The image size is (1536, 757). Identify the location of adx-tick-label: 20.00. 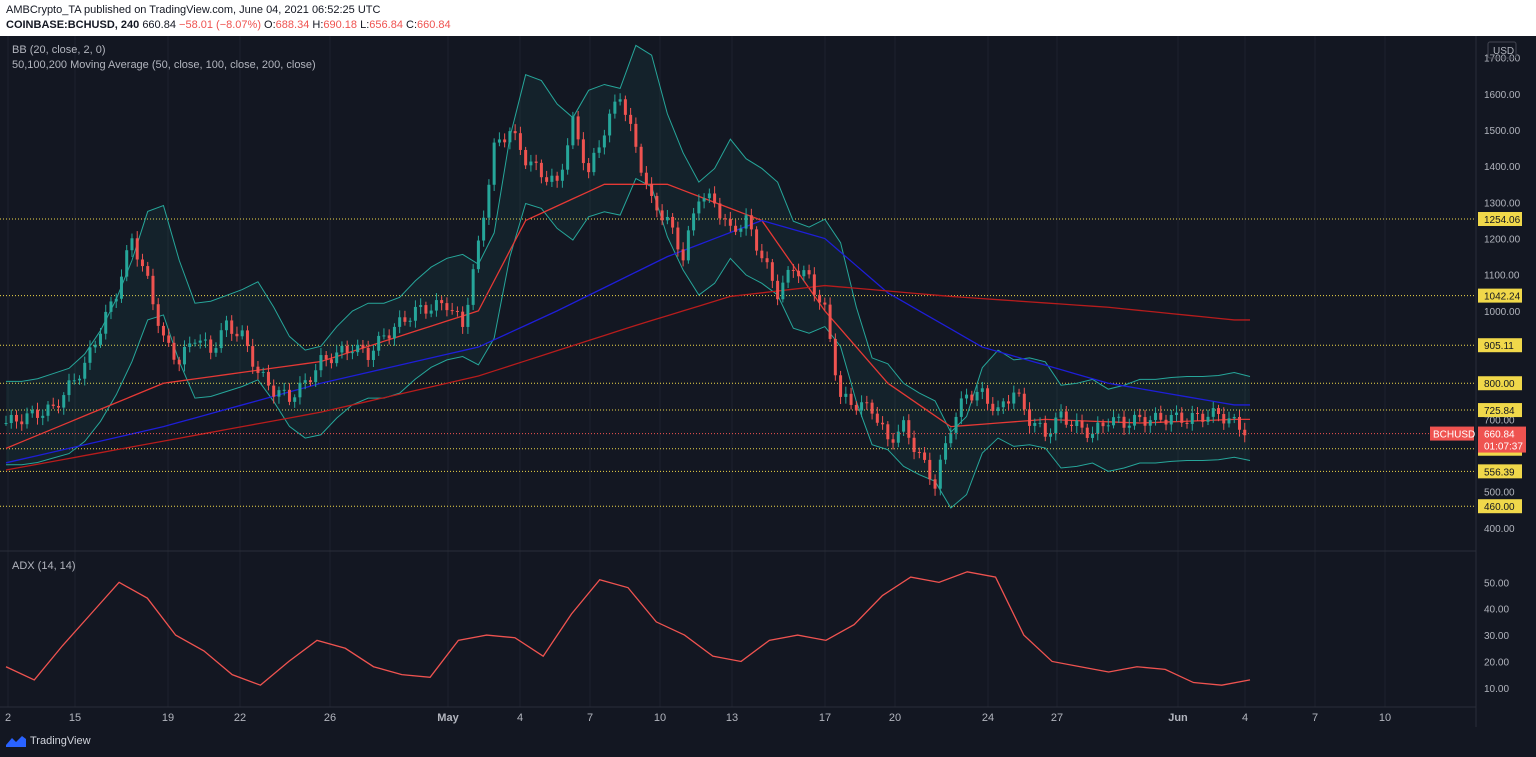
(1496, 662).